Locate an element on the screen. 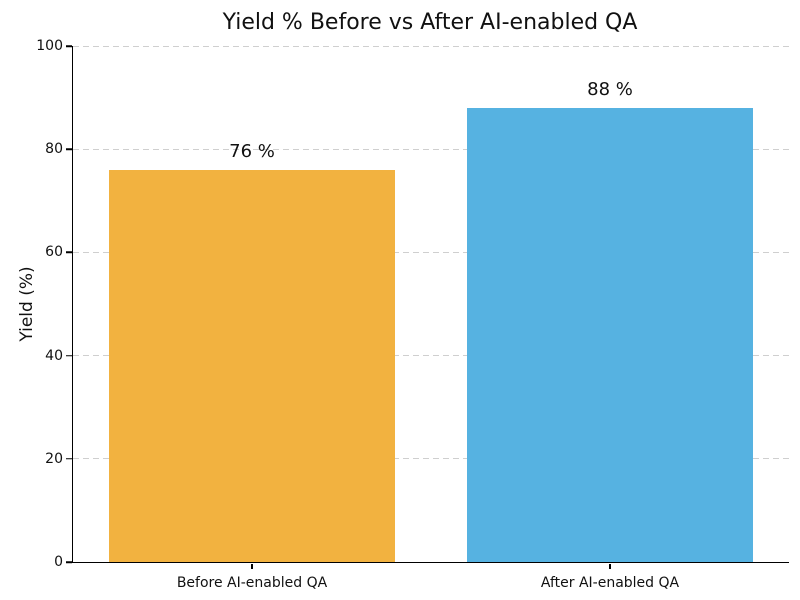 This screenshot has width=800, height=600. y-tick-label: 80 is located at coordinates (54, 149).